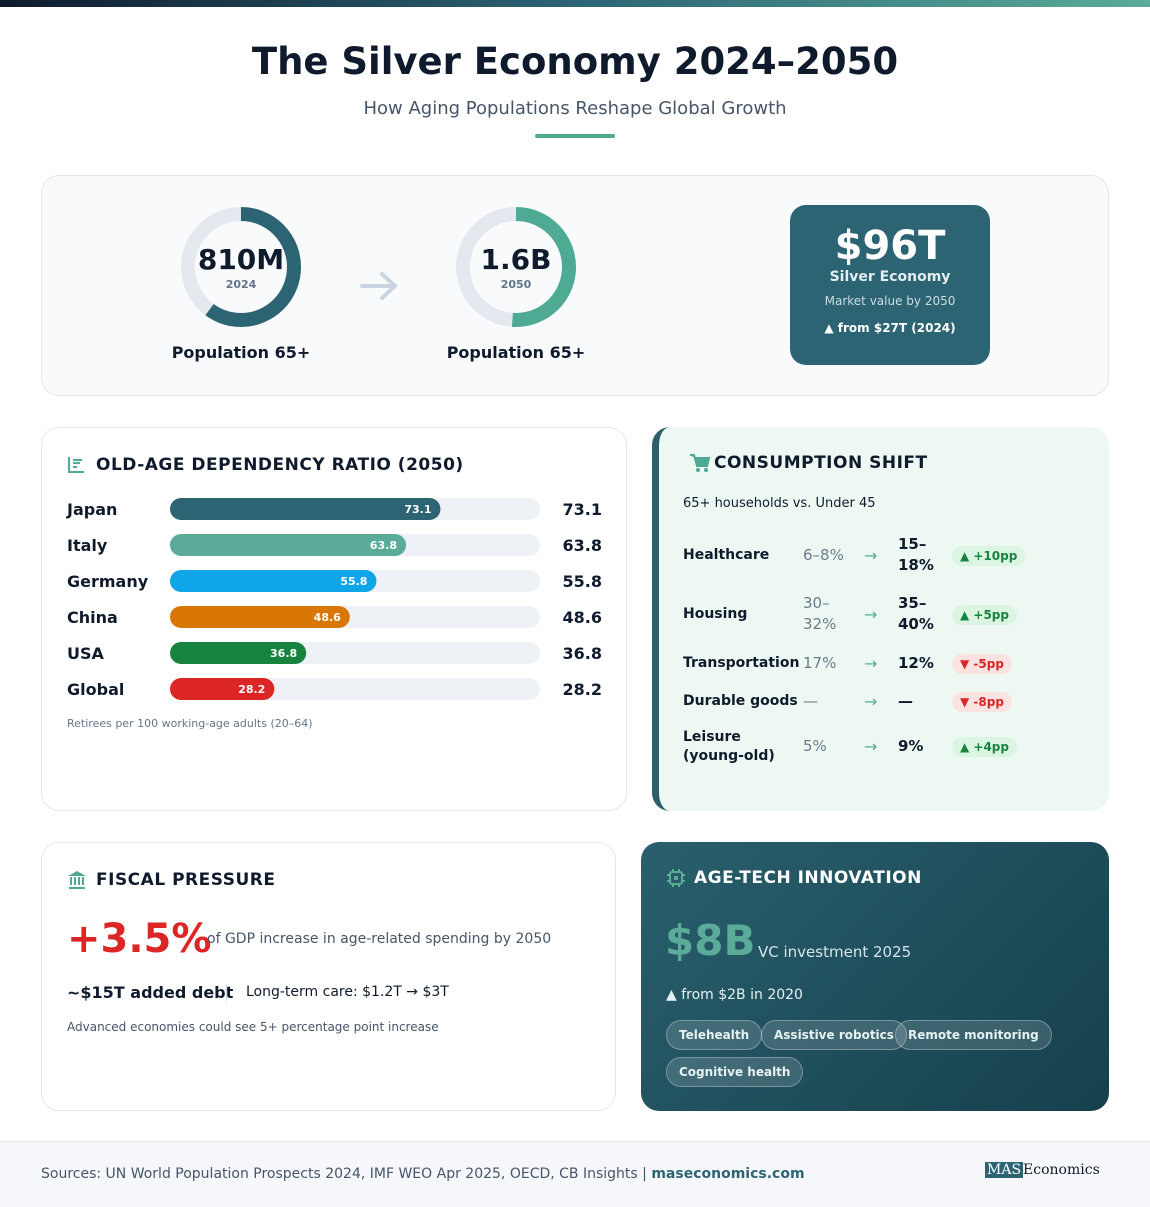 The image size is (1150, 1207). What do you see at coordinates (575, 136) in the screenshot?
I see `title-underline` at bounding box center [575, 136].